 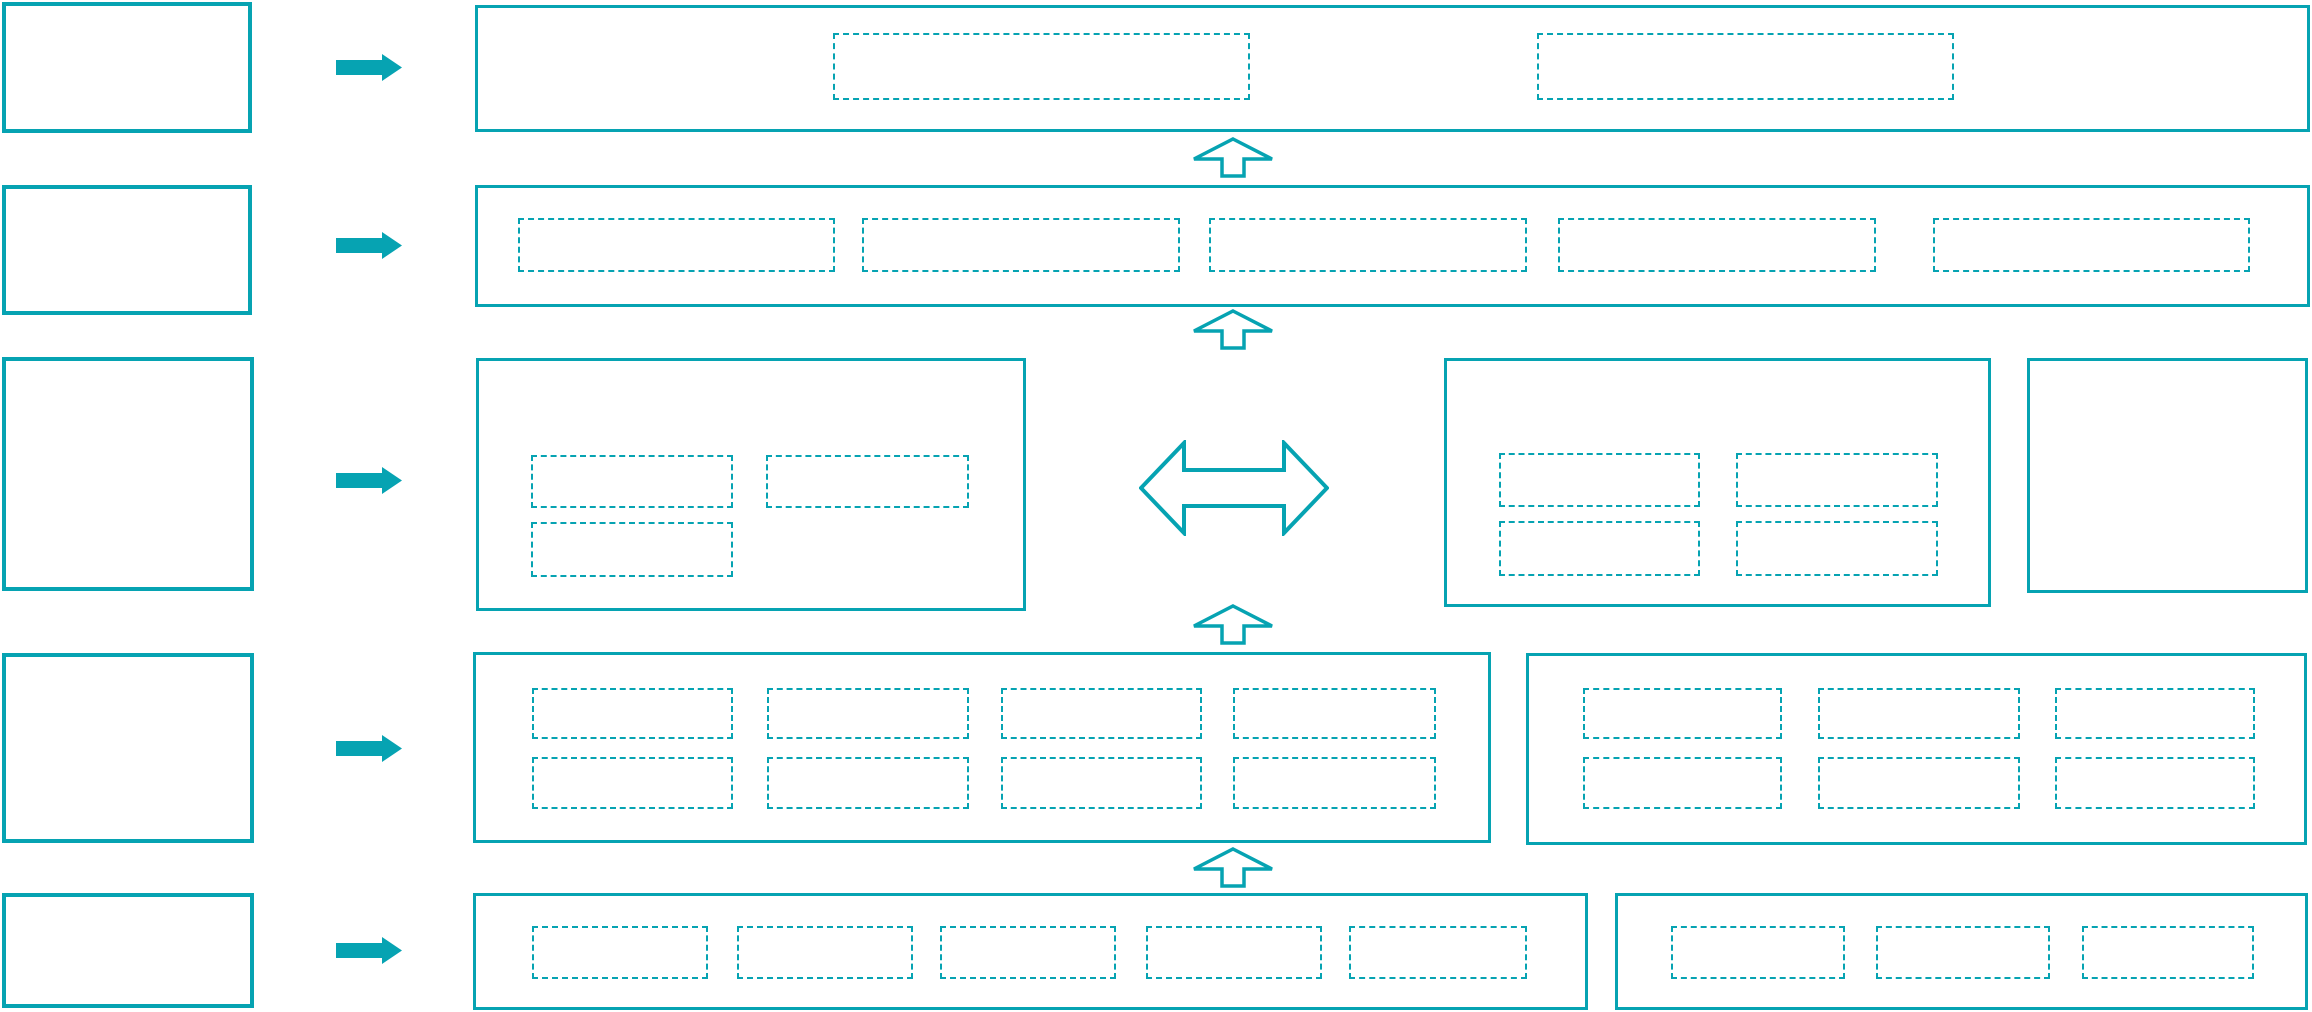 I want to click on tier4-right-arrow-icon, so click(x=369, y=748).